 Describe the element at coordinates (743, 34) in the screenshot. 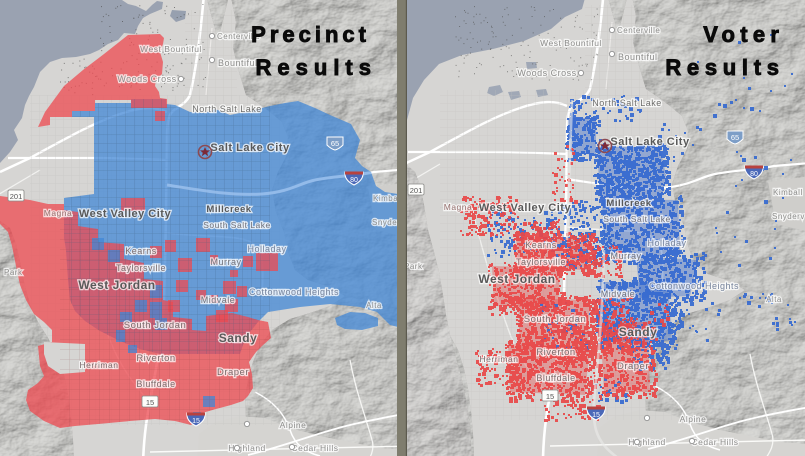

I see `svg-text: Voter` at that location.